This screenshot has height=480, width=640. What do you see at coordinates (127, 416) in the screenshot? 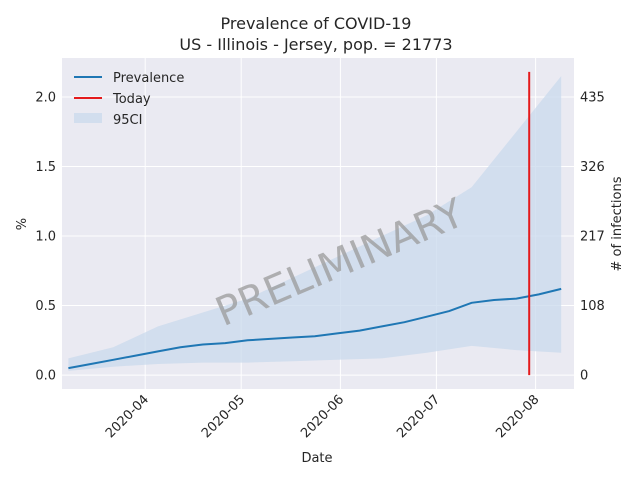
I see `x-tick-label: 2020-04` at bounding box center [127, 416].